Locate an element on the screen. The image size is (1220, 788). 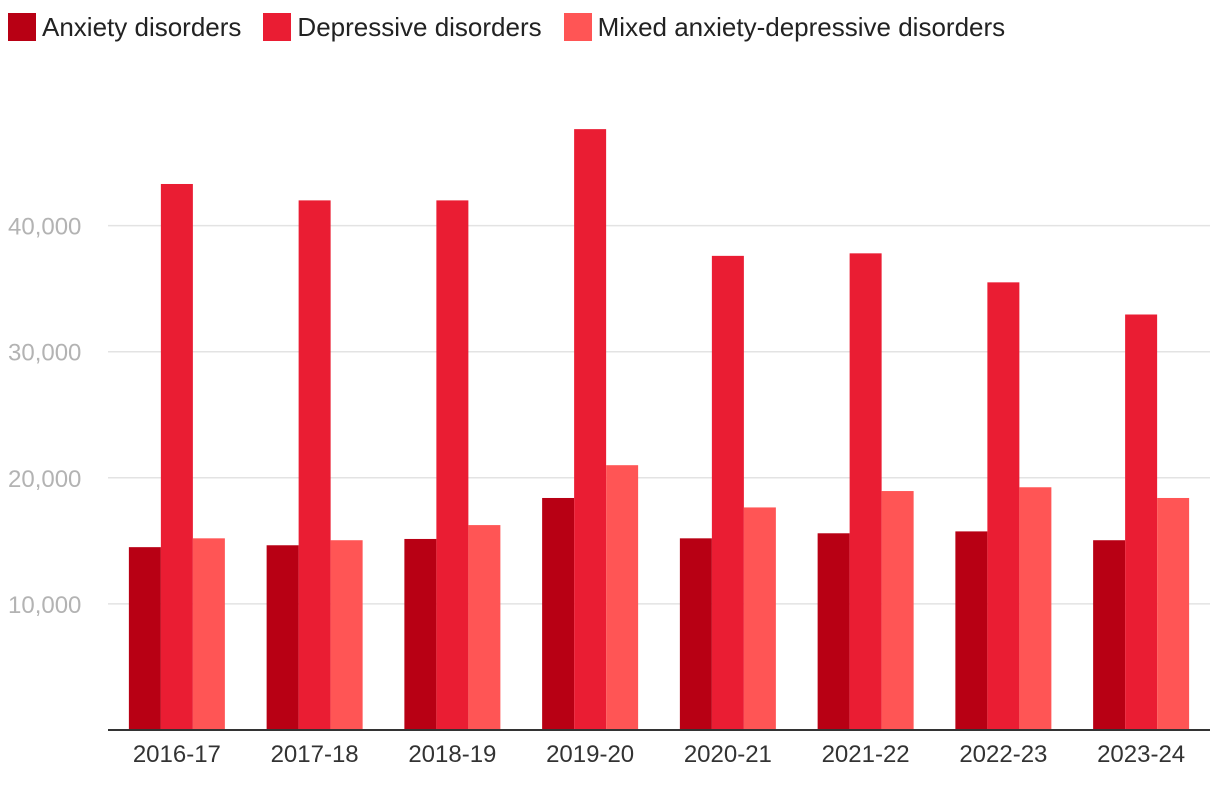
bar-2018-19-anxiety-disorders is located at coordinates (420, 634).